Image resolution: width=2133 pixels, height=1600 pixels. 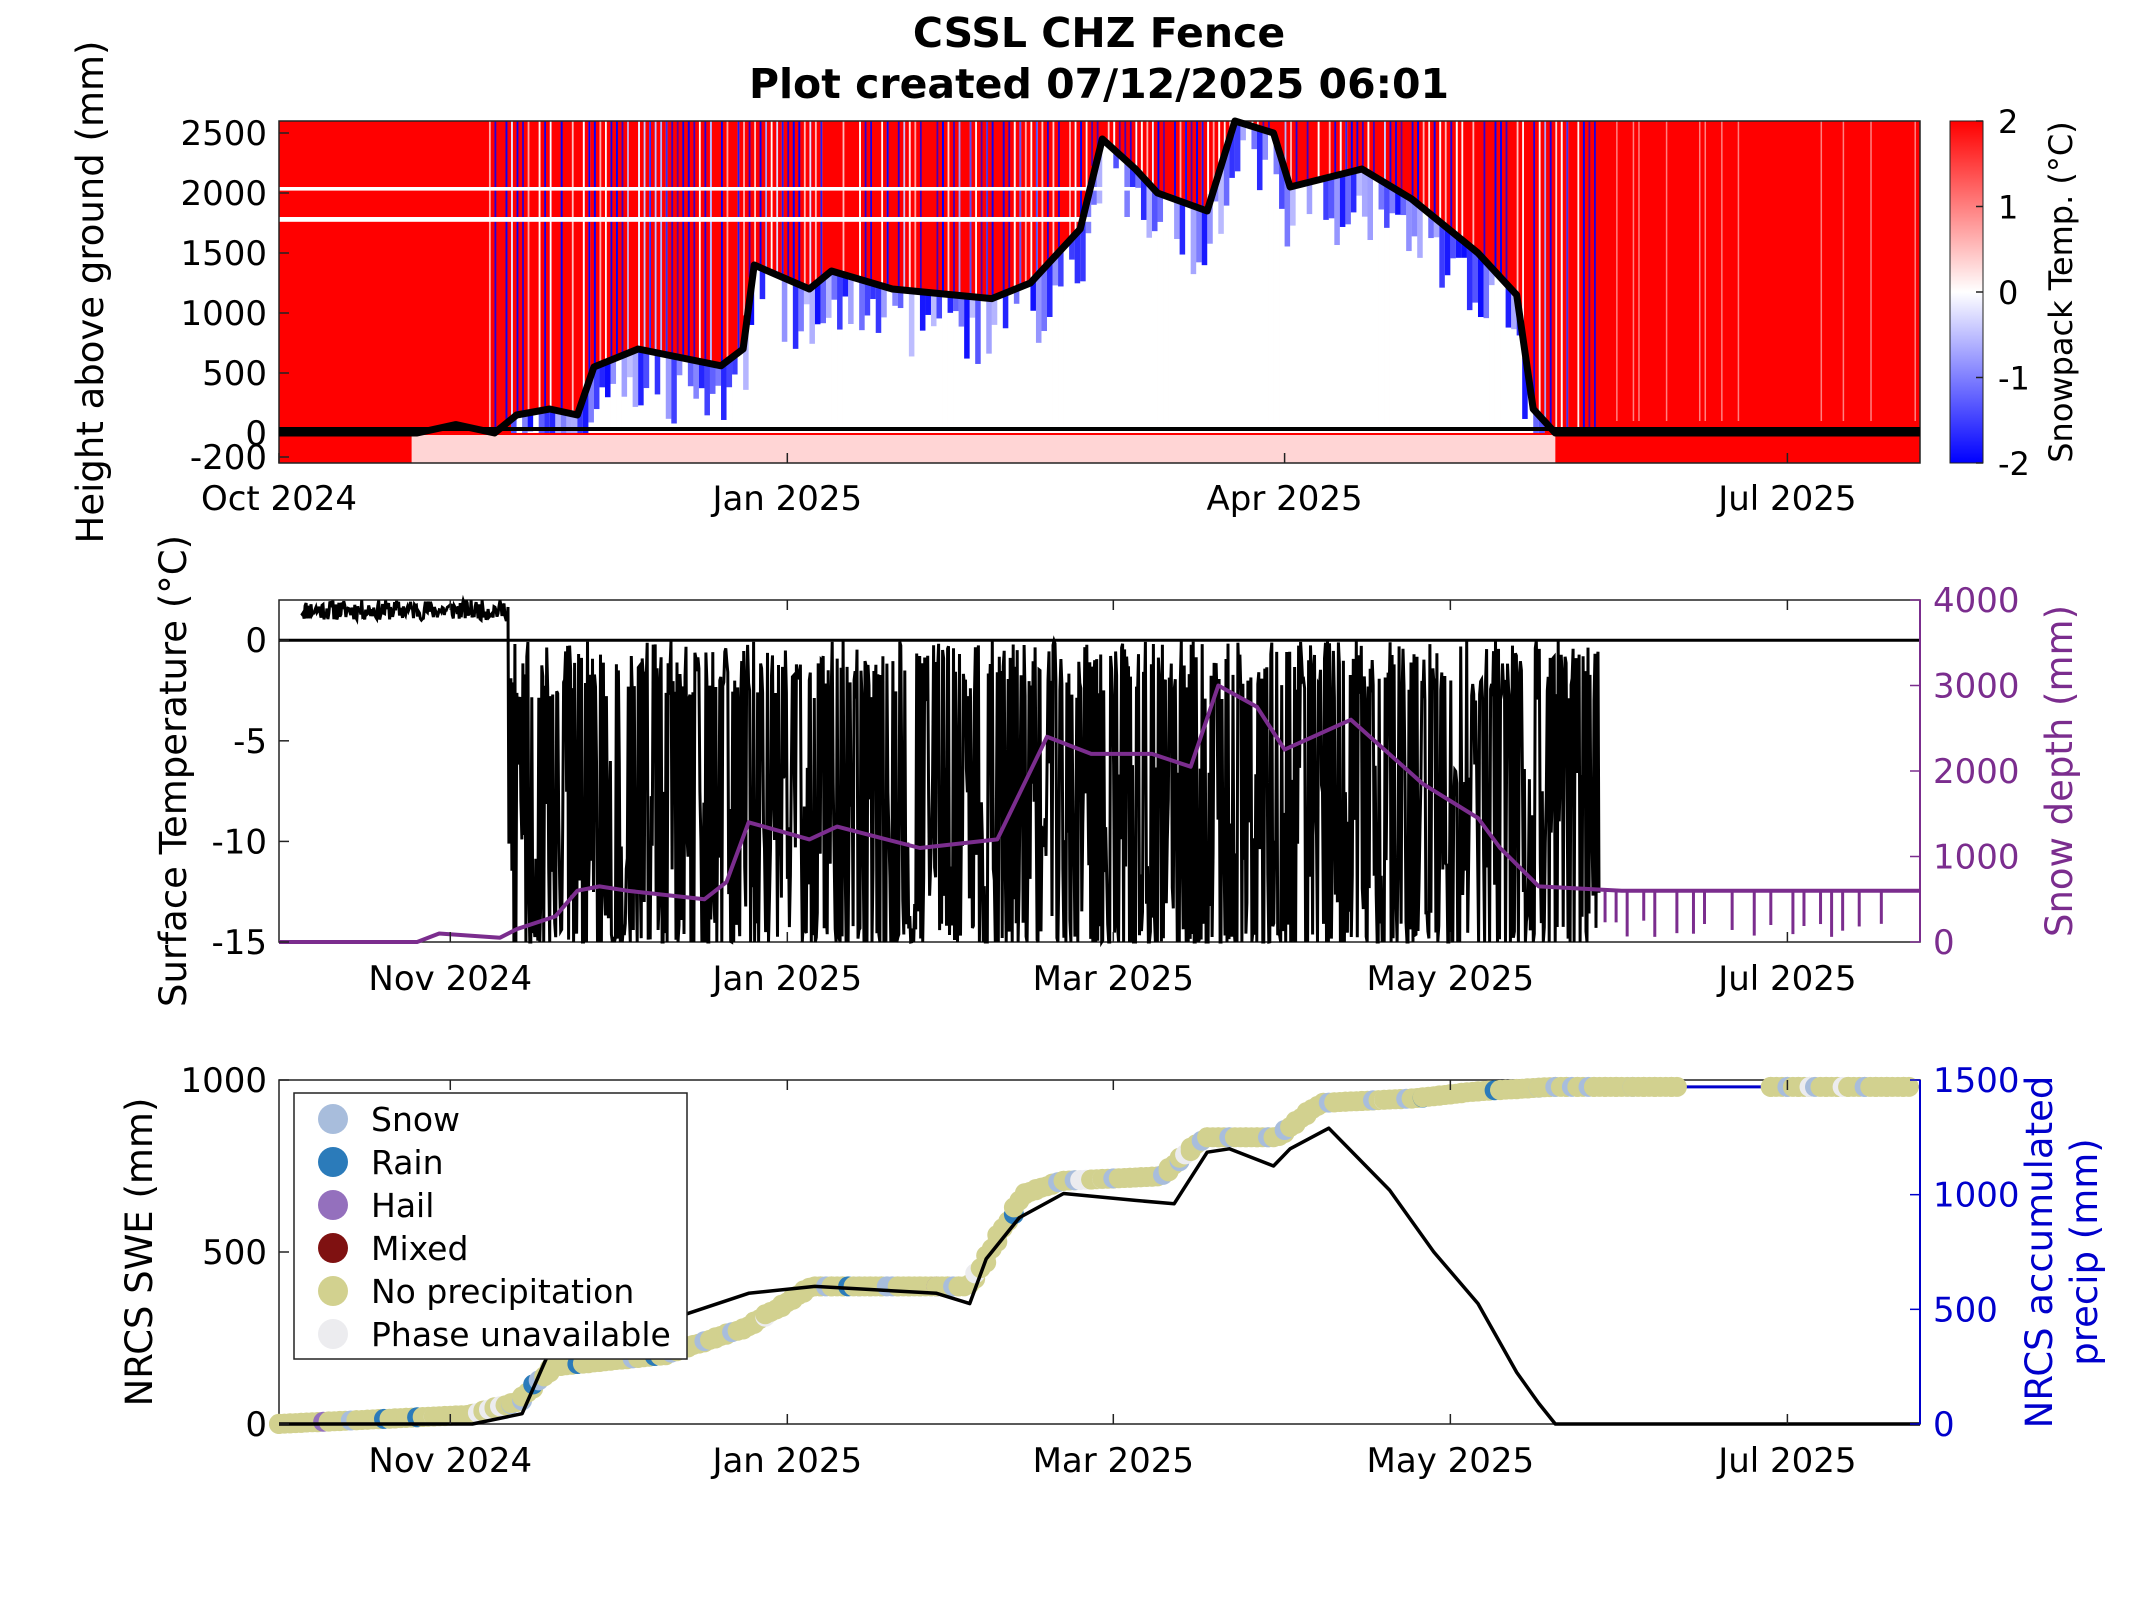 I want to click on x-tick-label: Oct 2024, so click(x=279, y=499).